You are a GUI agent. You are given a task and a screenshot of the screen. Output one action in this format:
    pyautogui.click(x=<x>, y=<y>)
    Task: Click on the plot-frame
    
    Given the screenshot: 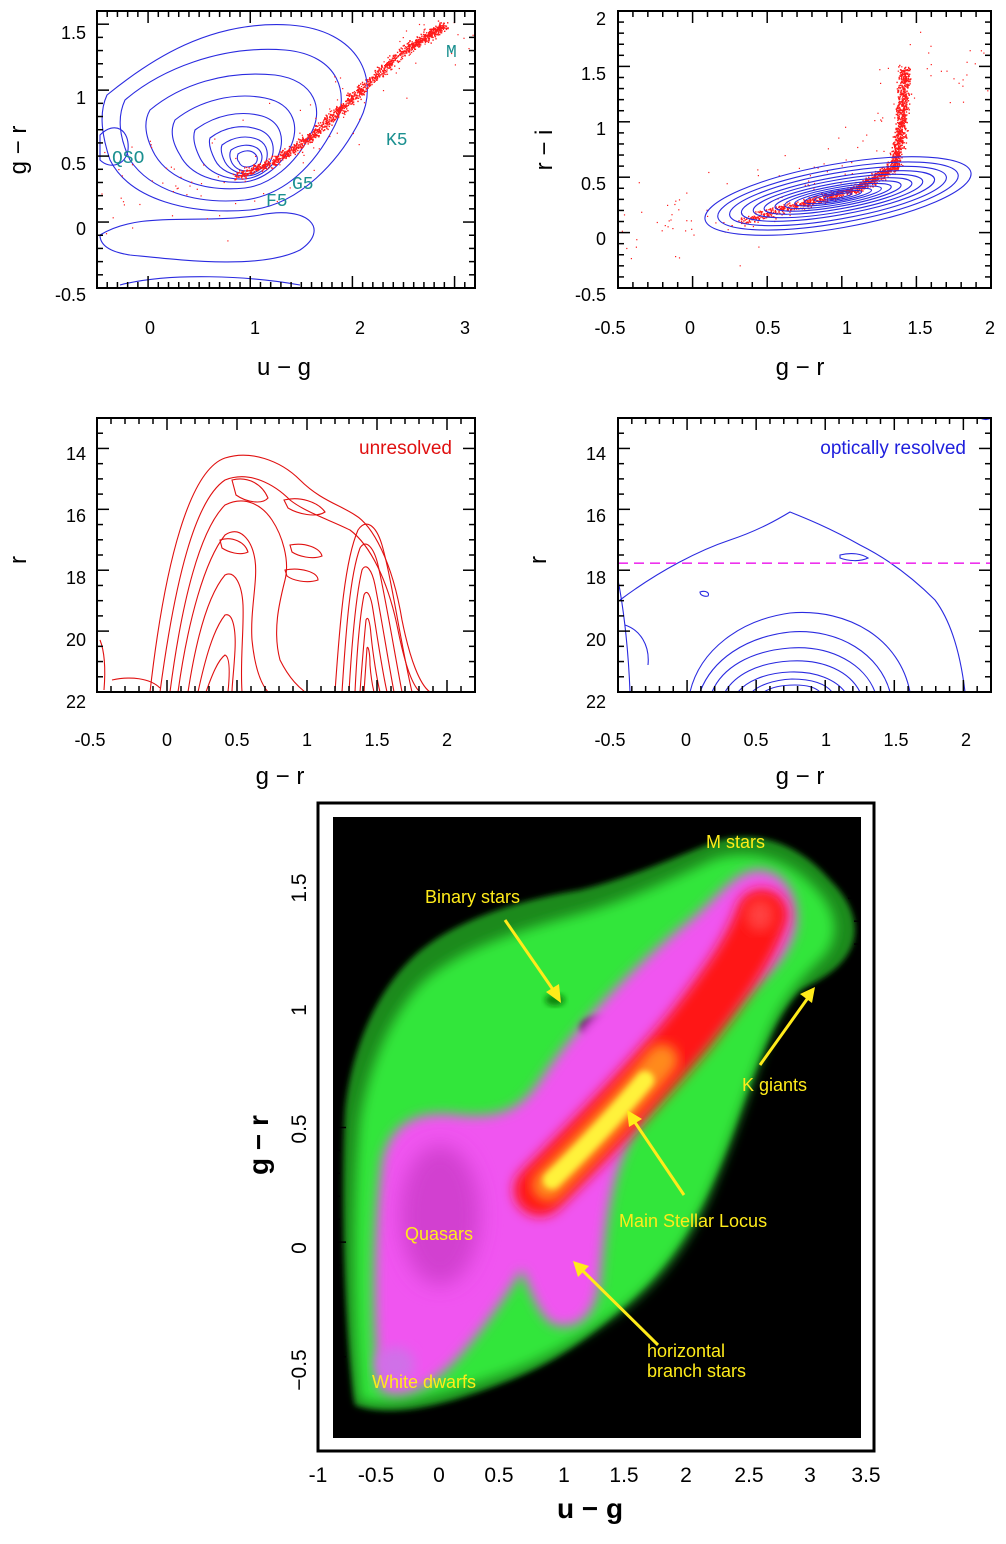 What is the action you would take?
    pyautogui.click(x=804, y=149)
    